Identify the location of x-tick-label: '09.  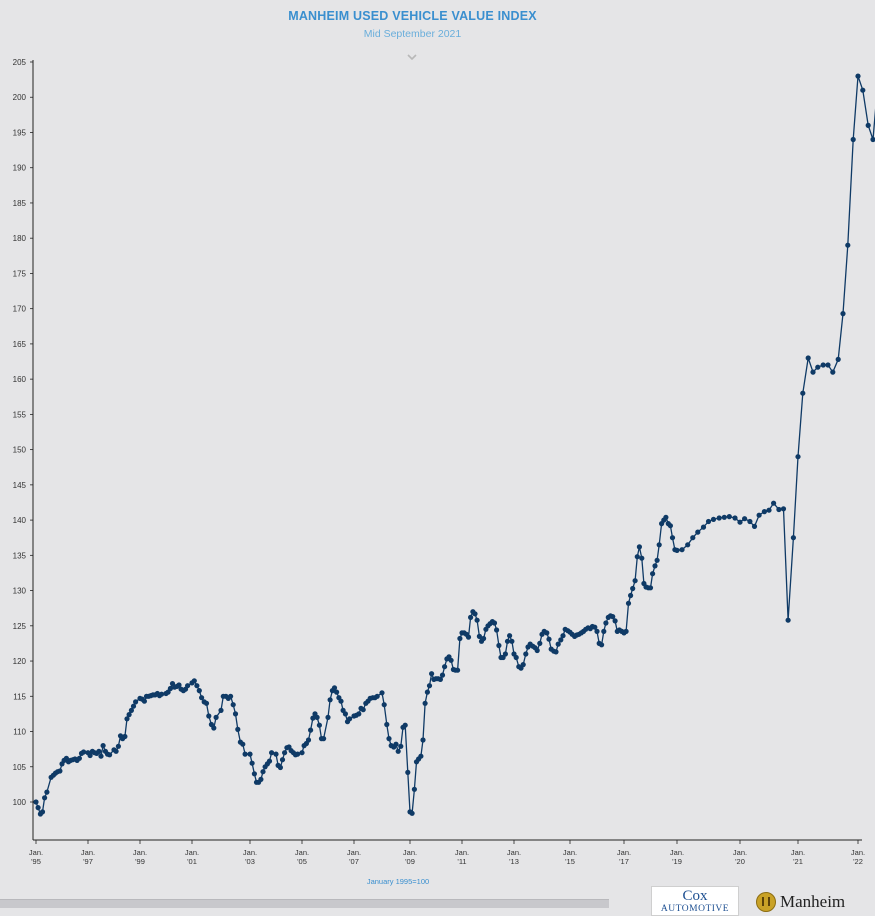
(410, 861).